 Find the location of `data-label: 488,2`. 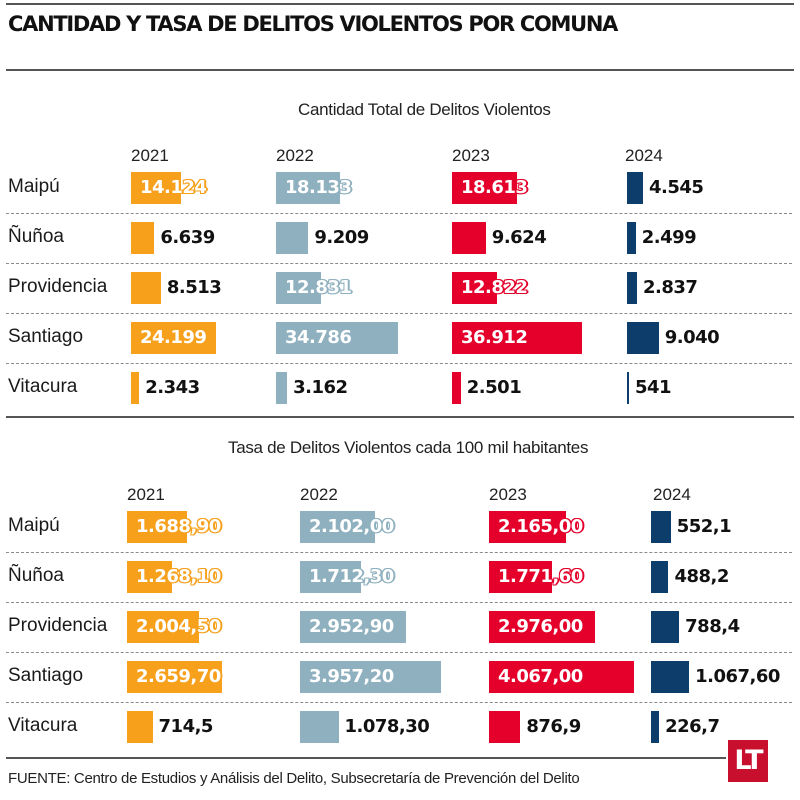

data-label: 488,2 is located at coordinates (701, 576).